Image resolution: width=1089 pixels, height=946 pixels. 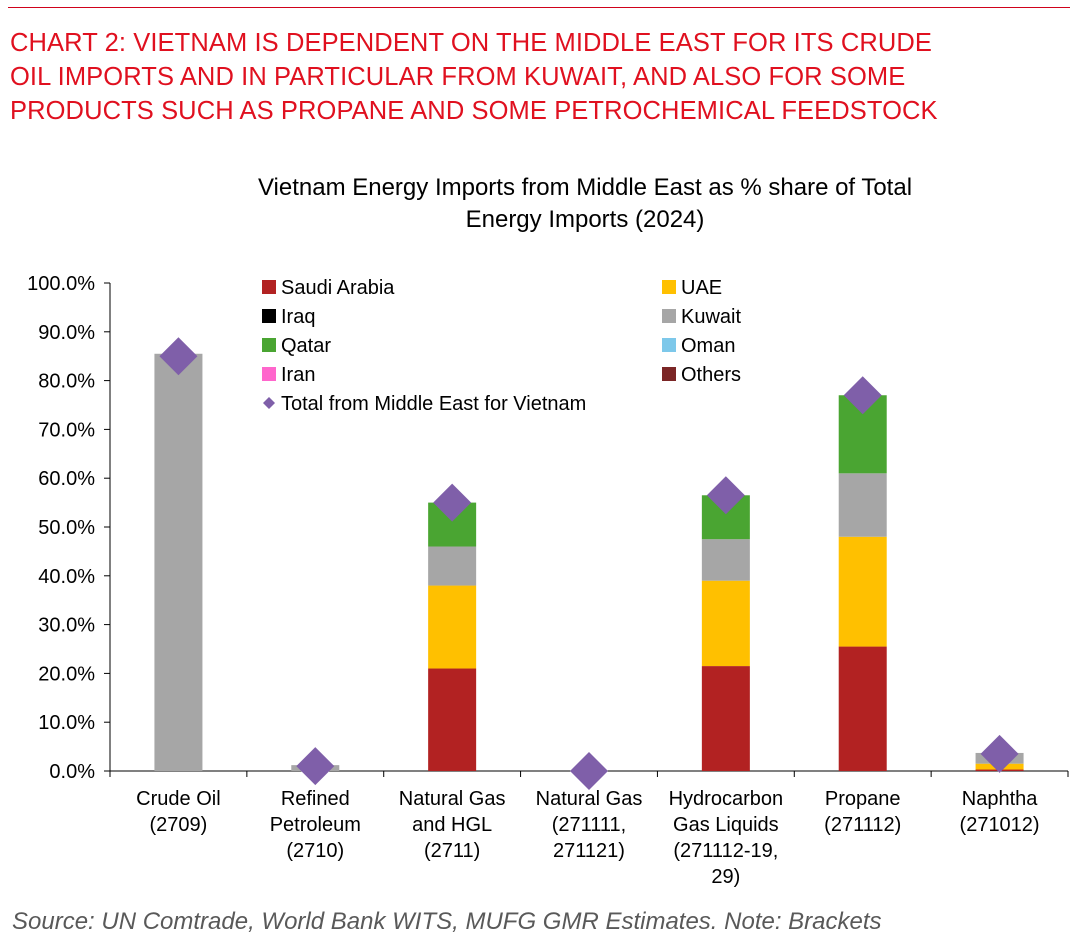 What do you see at coordinates (298, 375) in the screenshot?
I see `legend-label: Iran` at bounding box center [298, 375].